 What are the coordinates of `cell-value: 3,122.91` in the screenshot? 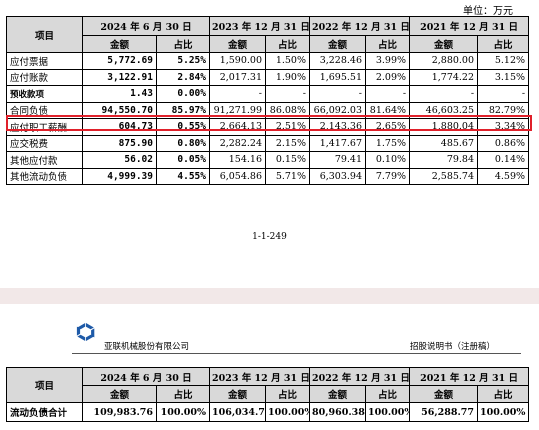 It's located at (119, 77).